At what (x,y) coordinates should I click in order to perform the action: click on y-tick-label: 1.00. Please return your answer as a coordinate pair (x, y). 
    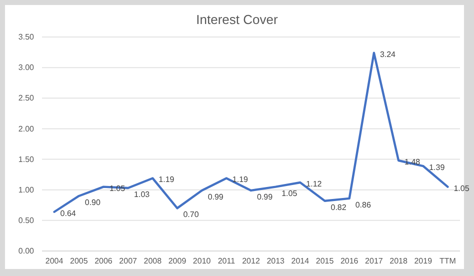
    Looking at the image, I should click on (26, 189).